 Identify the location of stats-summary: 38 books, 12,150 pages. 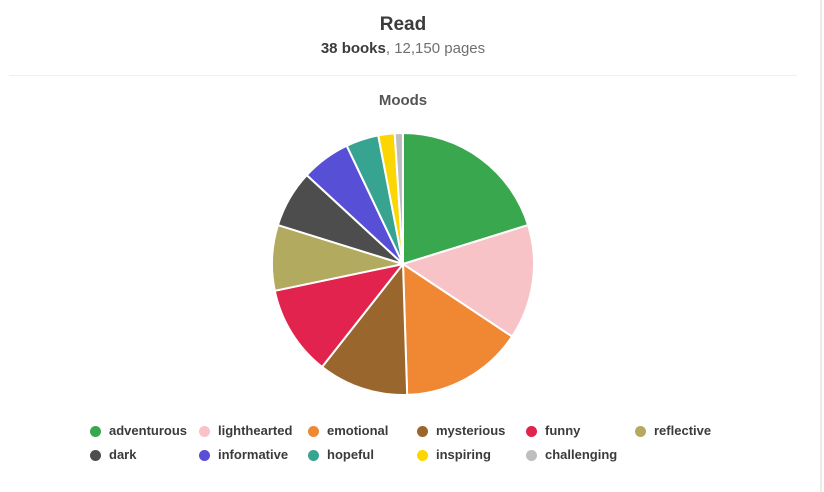
(403, 49).